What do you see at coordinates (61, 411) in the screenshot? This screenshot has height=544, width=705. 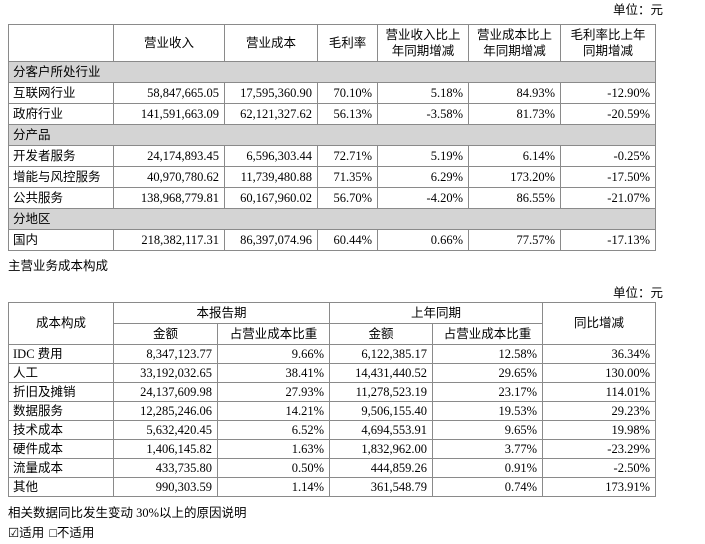 I see `row-label: 数据服务` at bounding box center [61, 411].